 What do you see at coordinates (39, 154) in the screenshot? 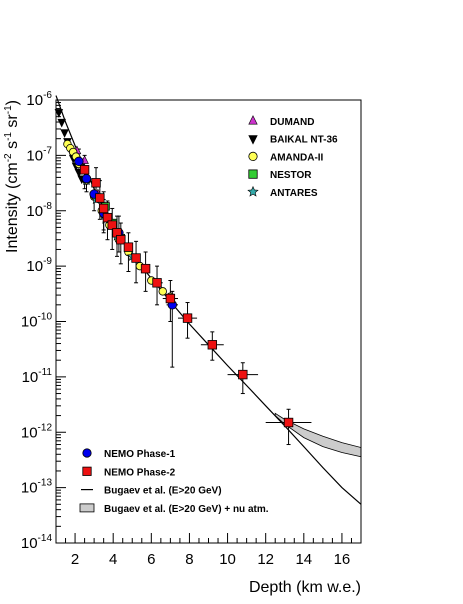
I see `y-tick-label: 10⁻⁷` at bounding box center [39, 154].